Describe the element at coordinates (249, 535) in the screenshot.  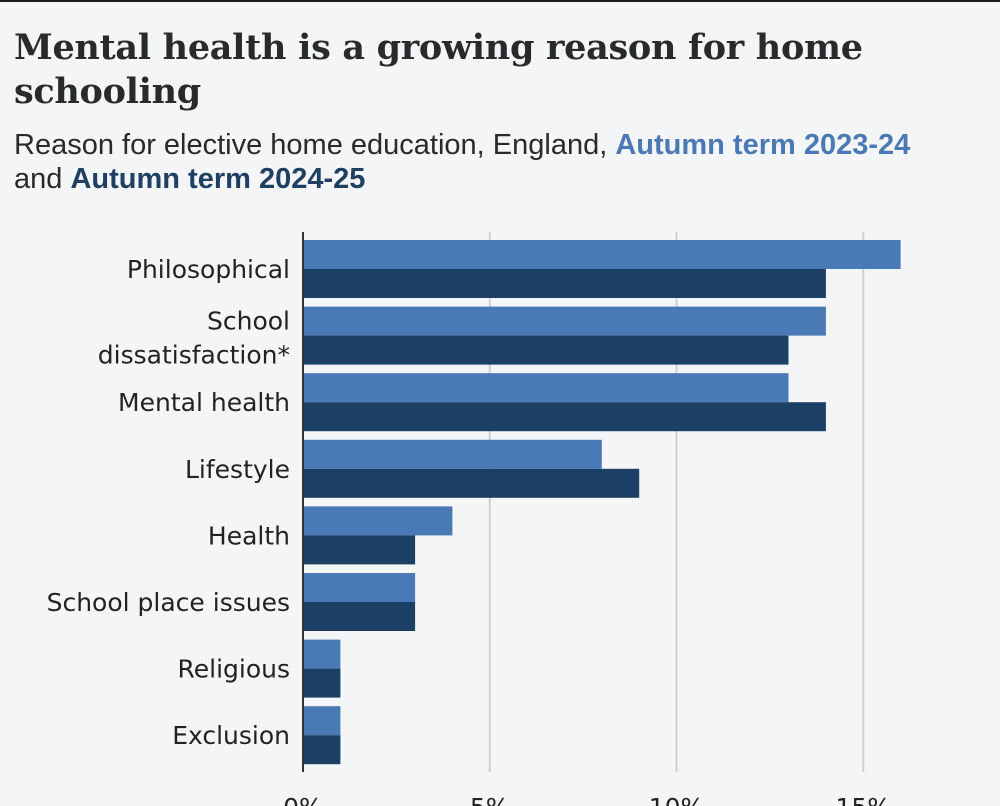
I see `category-label-4: Health` at that location.